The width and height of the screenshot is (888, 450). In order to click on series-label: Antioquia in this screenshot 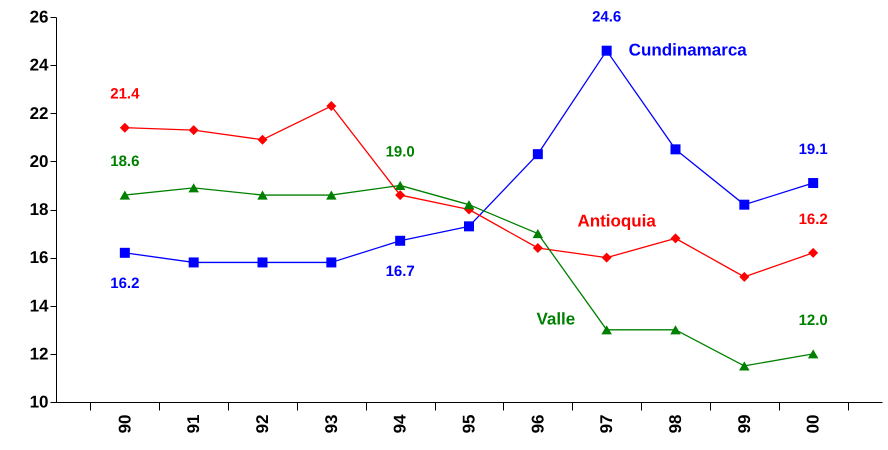, I will do `click(616, 221)`.